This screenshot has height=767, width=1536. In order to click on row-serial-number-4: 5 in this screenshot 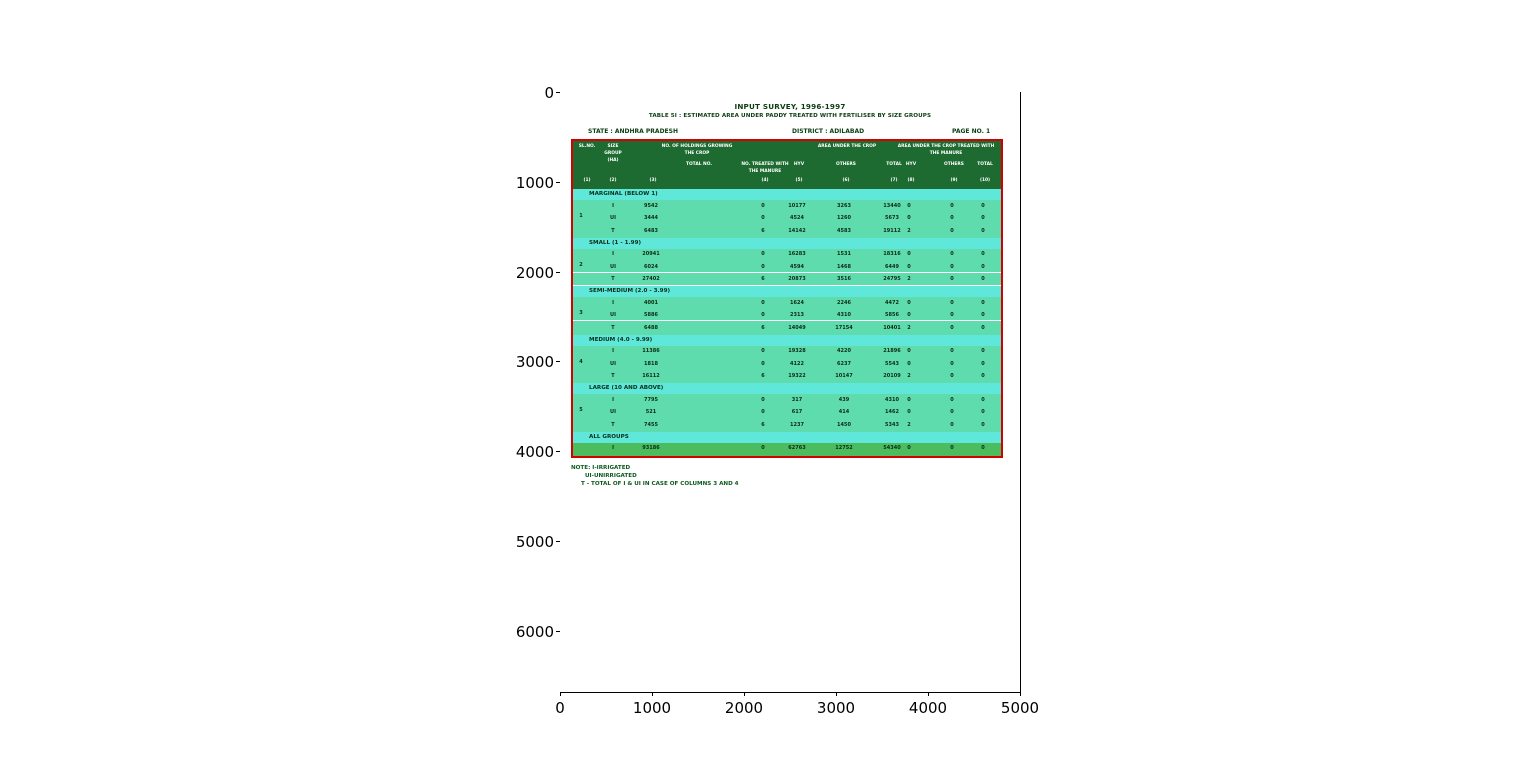, I will do `click(581, 410)`.